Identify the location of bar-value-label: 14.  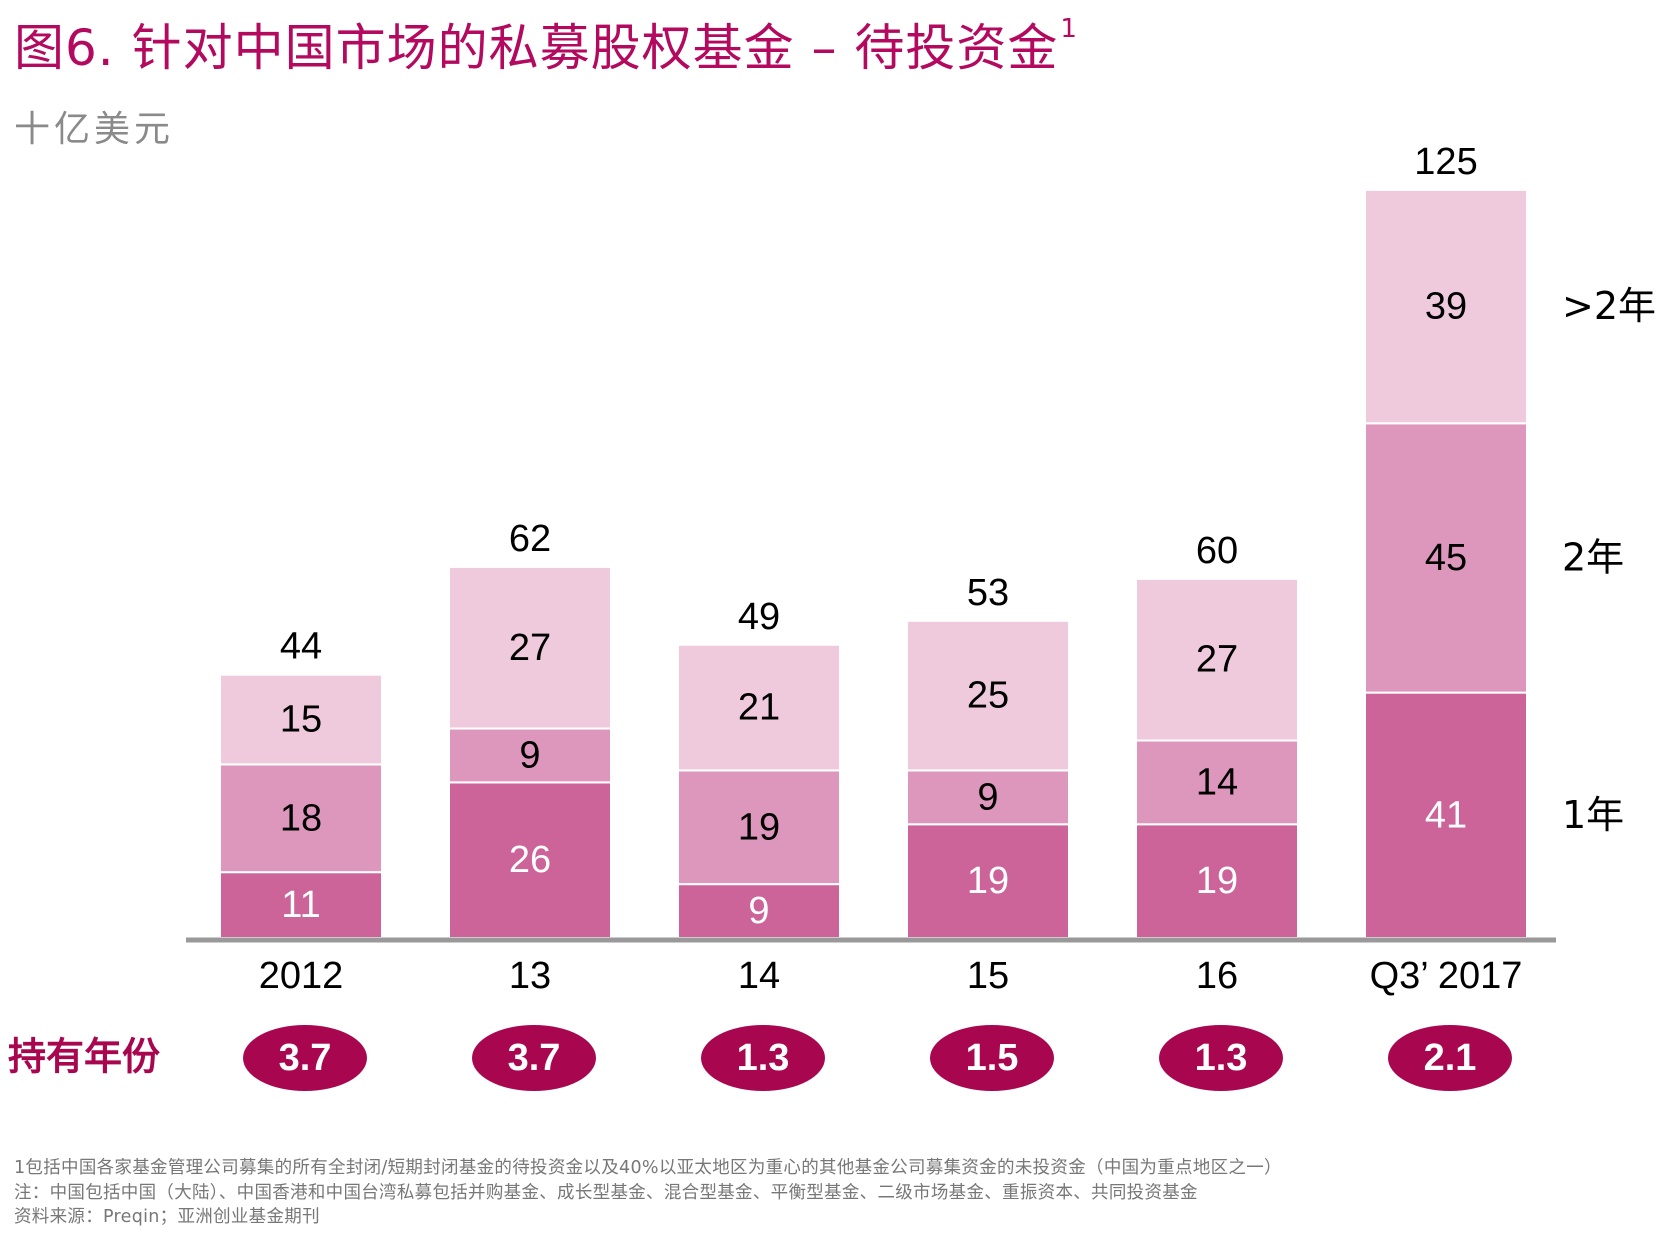
(1217, 782).